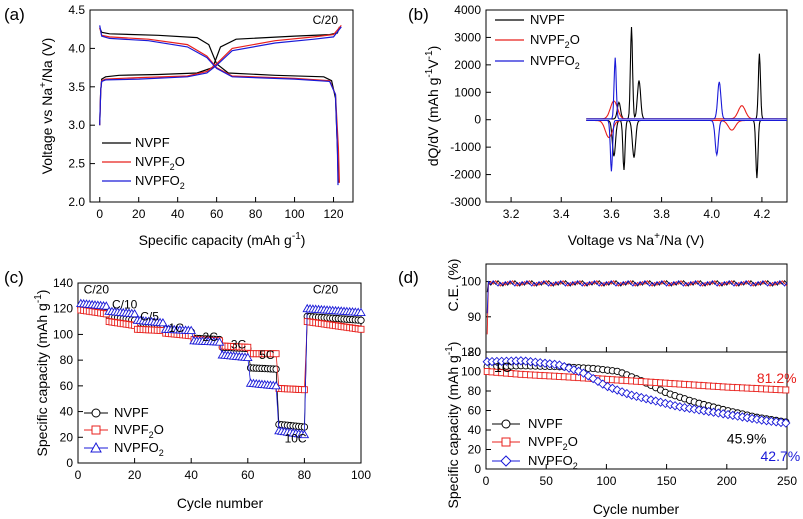 Image resolution: width=803 pixels, height=519 pixels. I want to click on panel-a-xlabel: Specific capacity (mAh g-1), so click(222, 239).